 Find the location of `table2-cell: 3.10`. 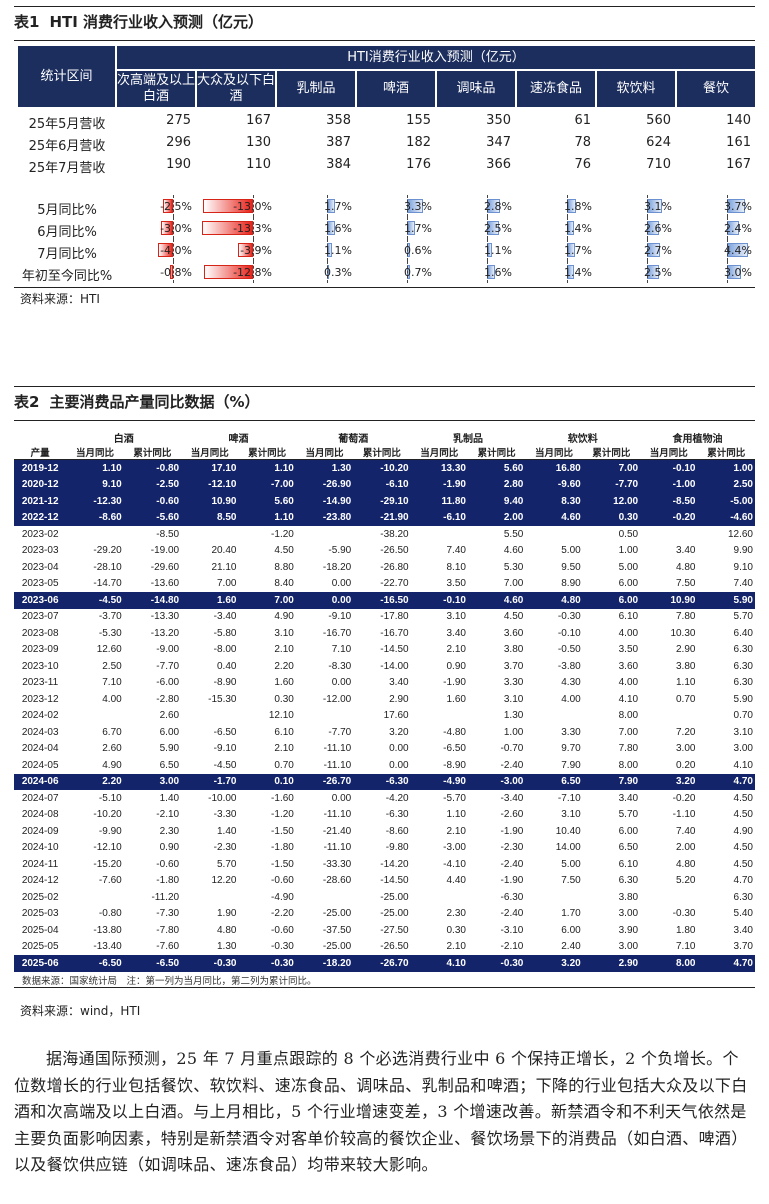

table2-cell: 3.10 is located at coordinates (284, 633).